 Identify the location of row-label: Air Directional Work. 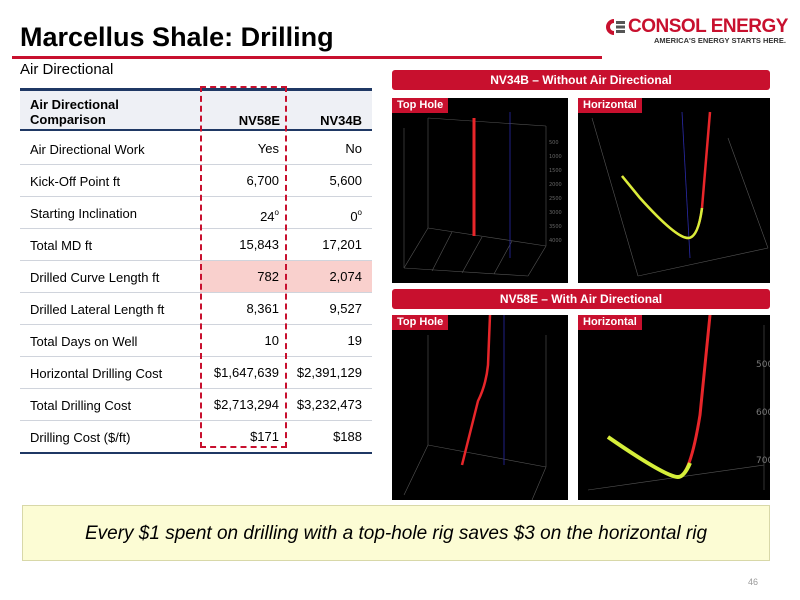
(87, 149).